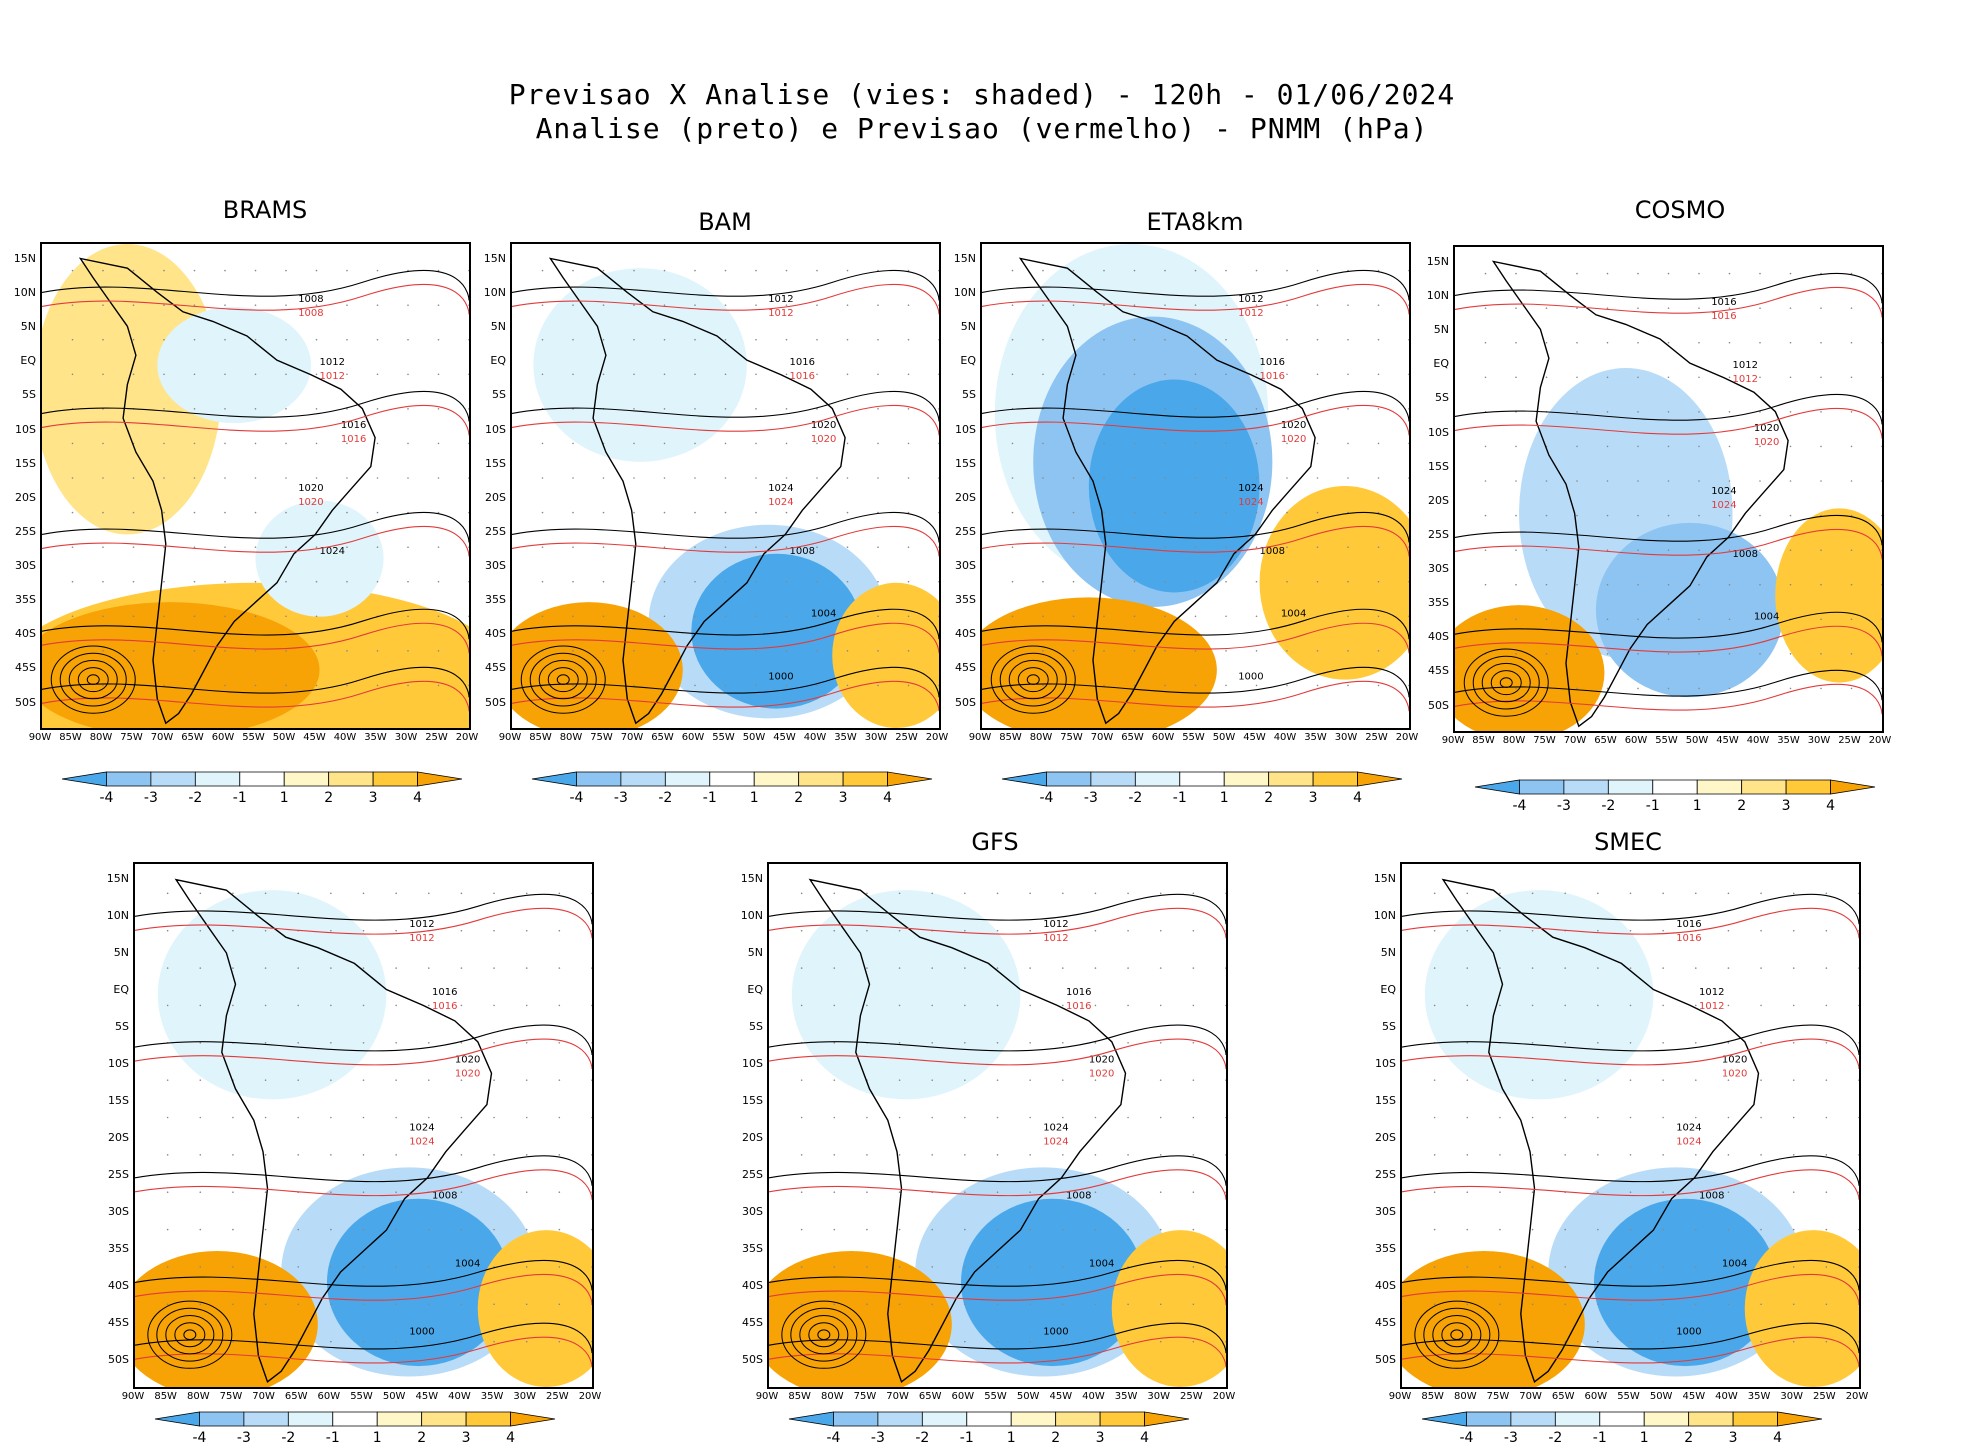  I want to click on latitude-label: 10N, so click(24, 293).